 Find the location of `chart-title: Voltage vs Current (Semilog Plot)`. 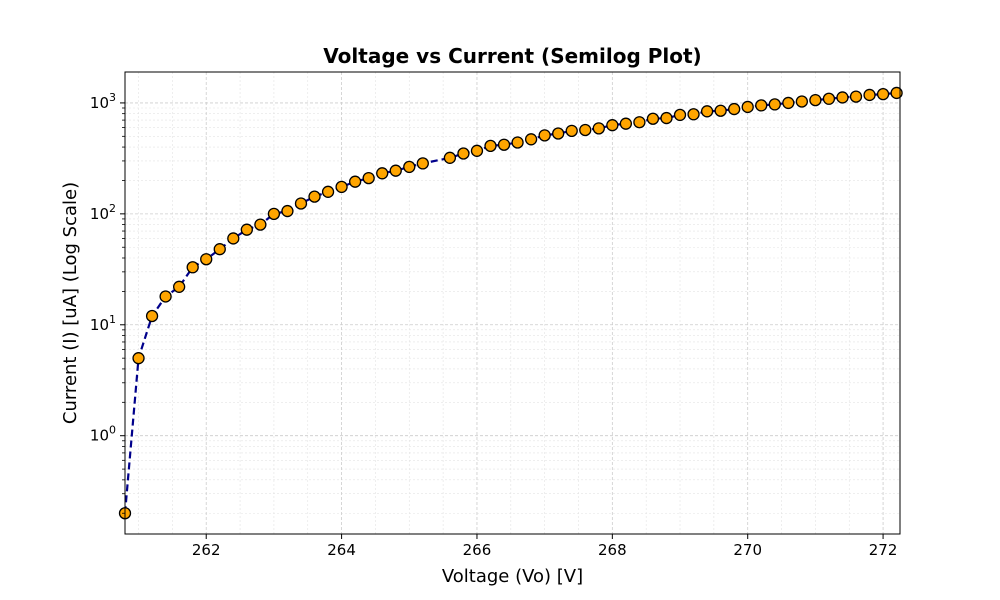

chart-title: Voltage vs Current (Semilog Plot) is located at coordinates (512, 56).